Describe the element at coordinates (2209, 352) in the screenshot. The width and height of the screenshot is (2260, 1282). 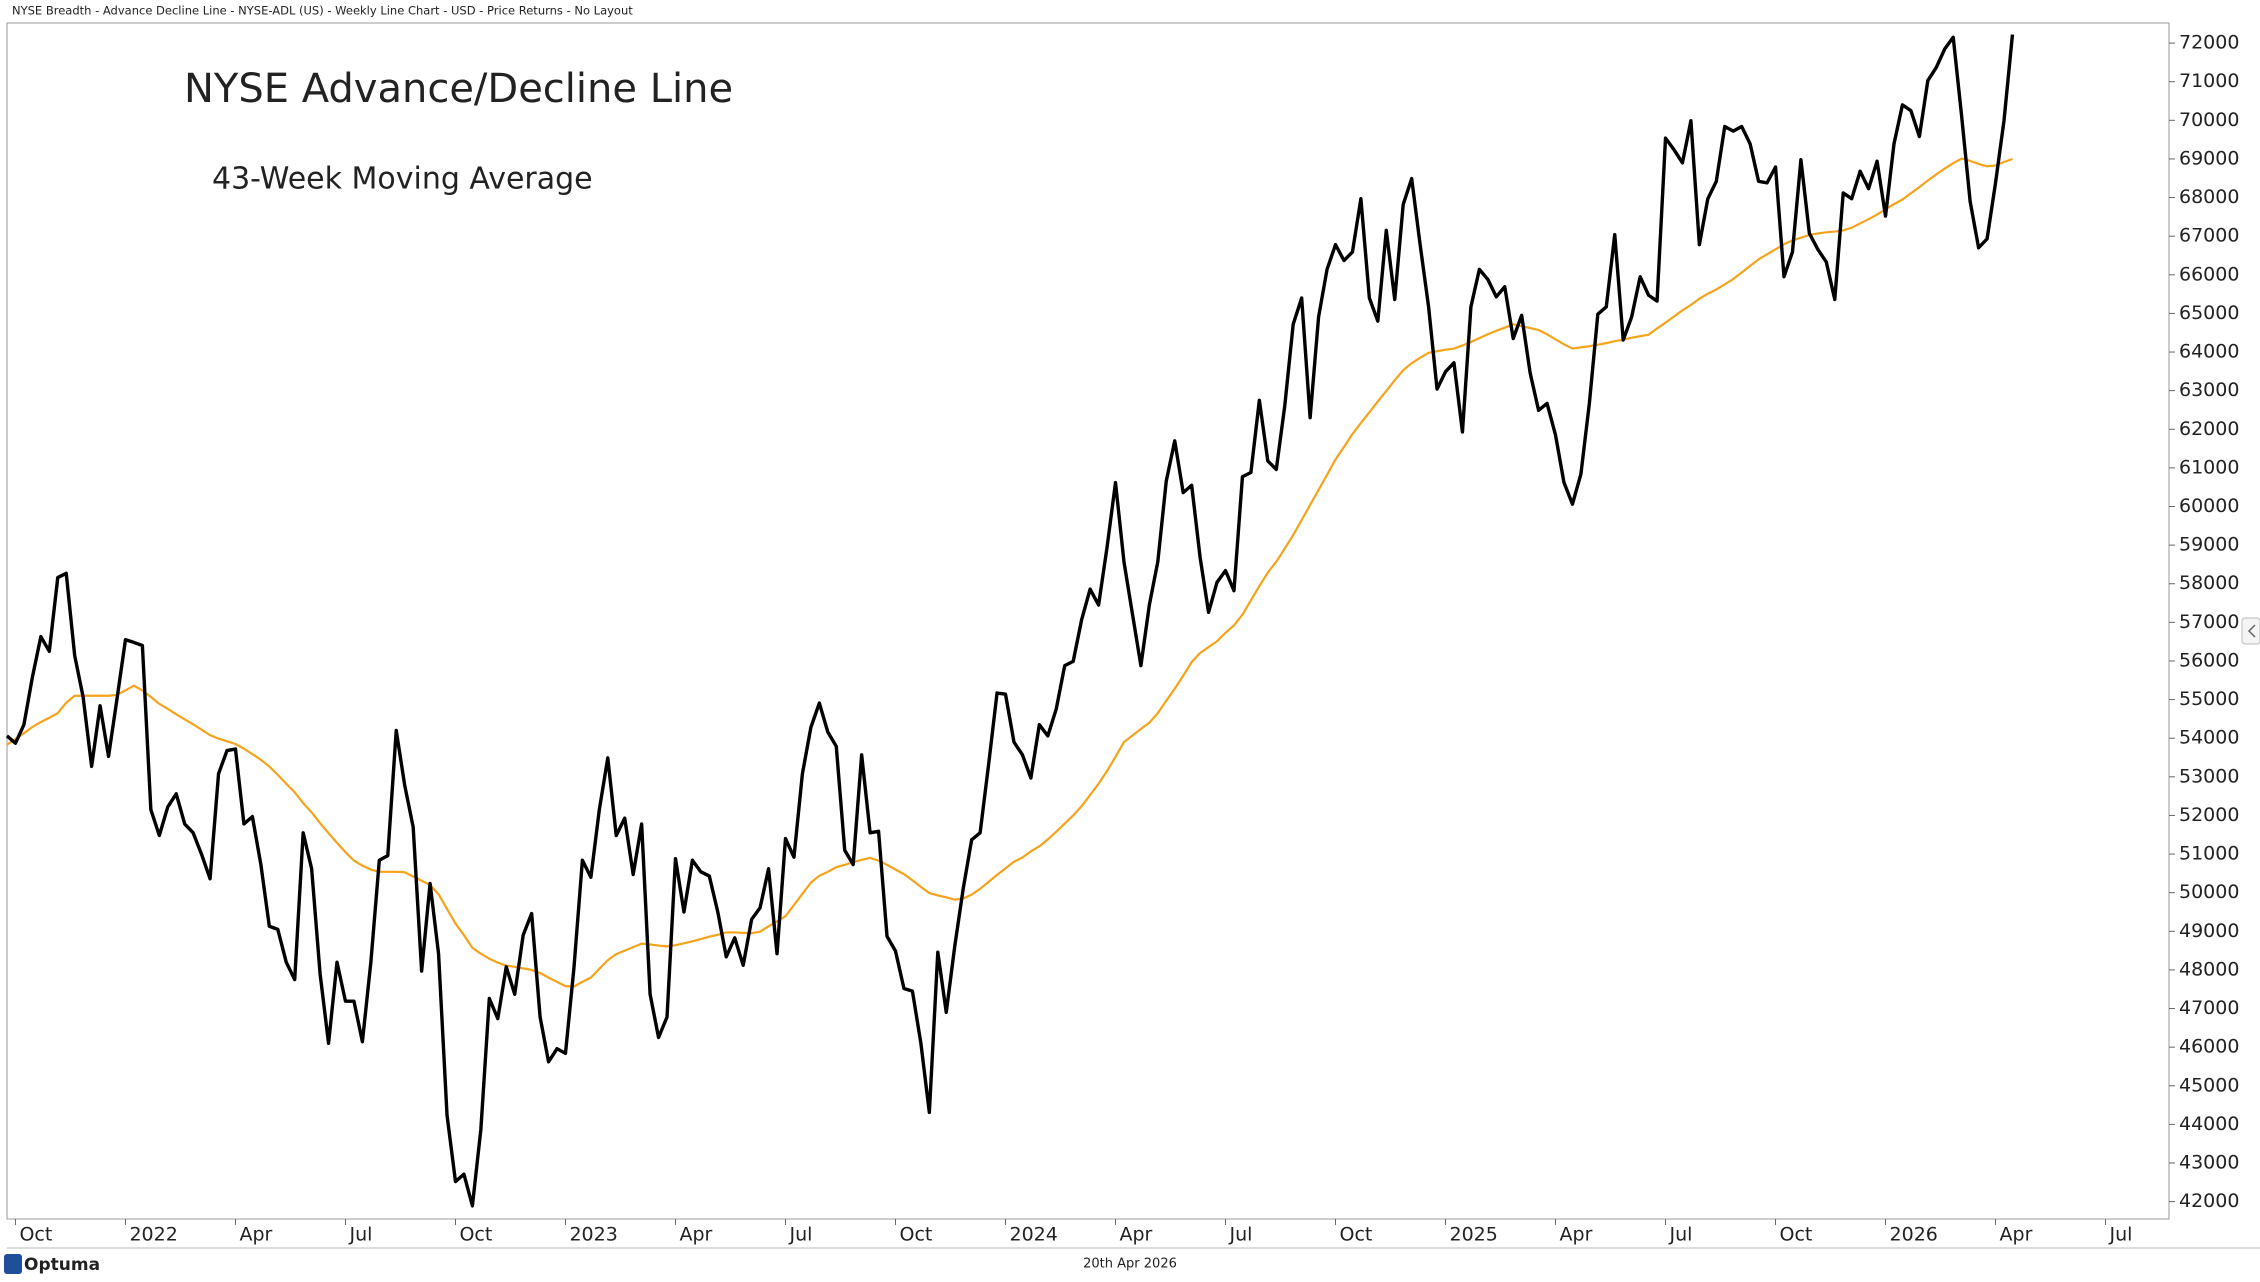
I see `y-tick-label: 64000` at that location.